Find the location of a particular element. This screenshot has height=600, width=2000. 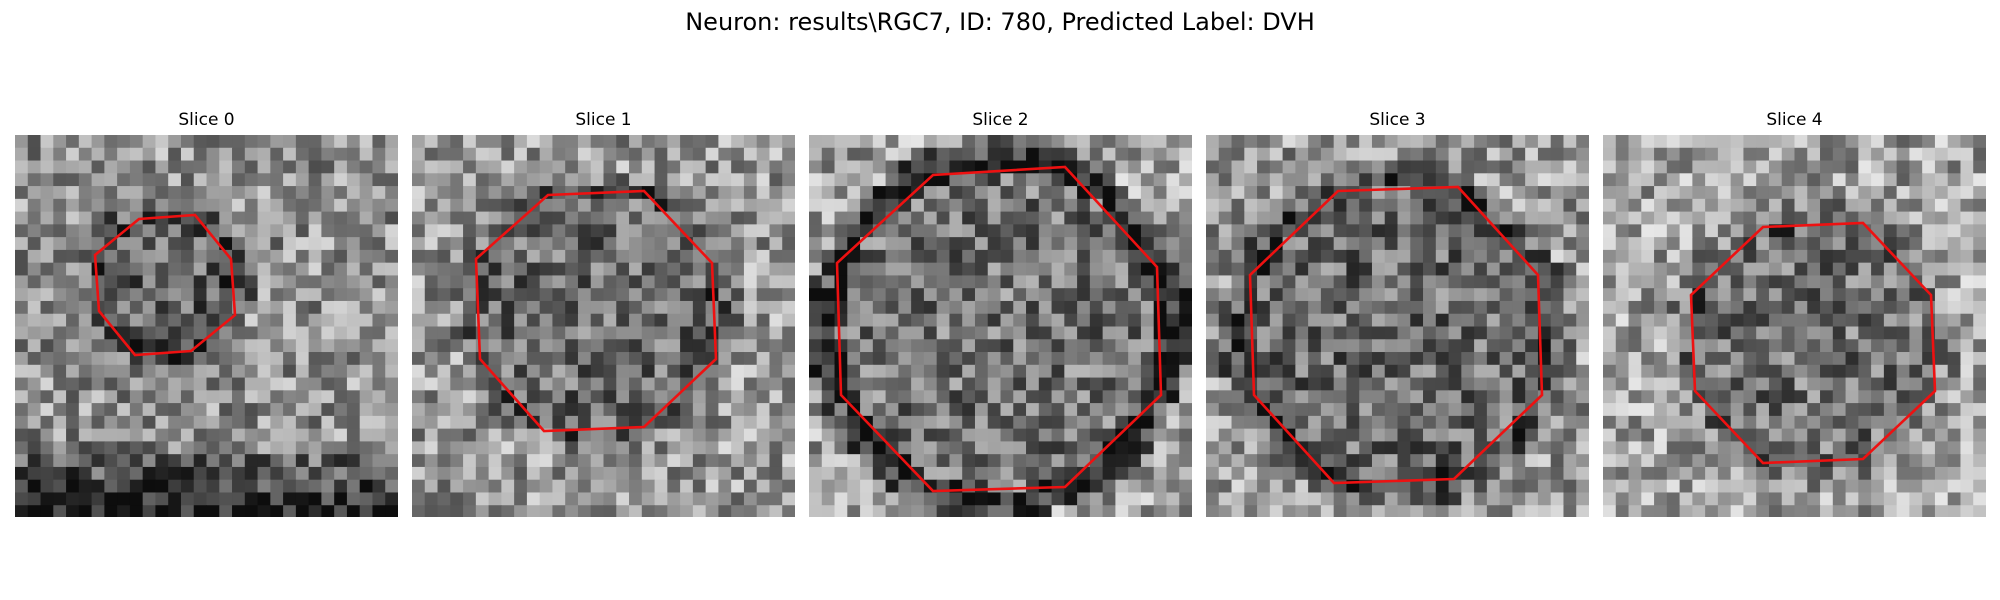

slice-3-title: Slice 3 is located at coordinates (1397, 120).